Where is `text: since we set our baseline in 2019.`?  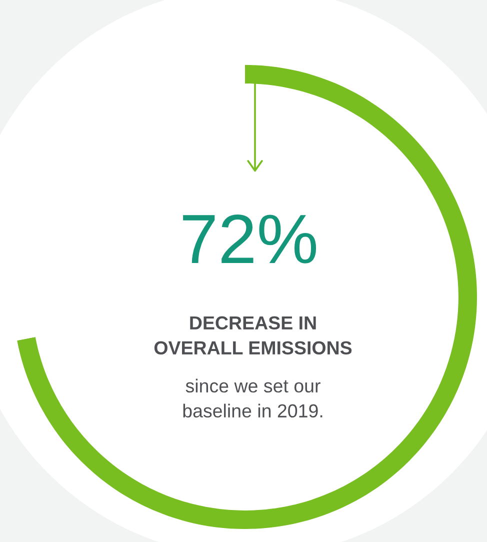 text: since we set our baseline in 2019. is located at coordinates (252, 398).